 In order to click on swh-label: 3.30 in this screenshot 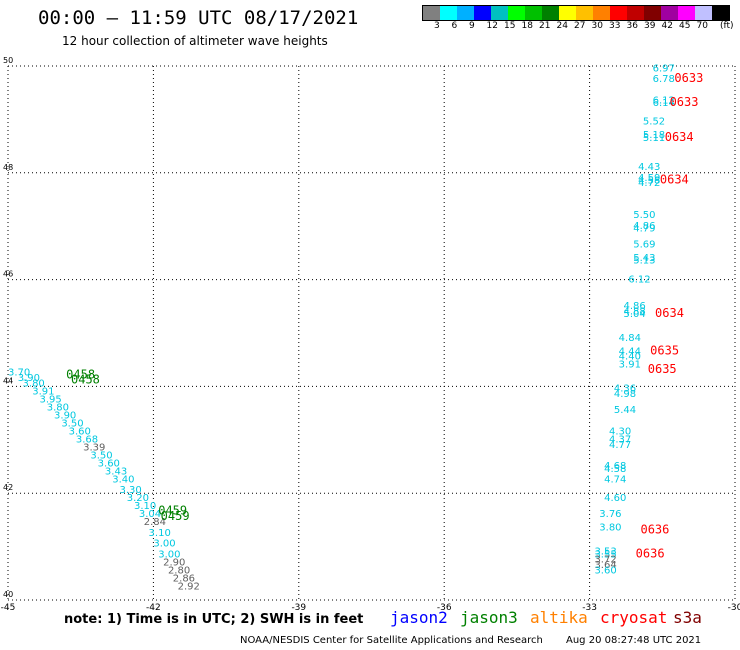, I will do `click(130, 490)`.